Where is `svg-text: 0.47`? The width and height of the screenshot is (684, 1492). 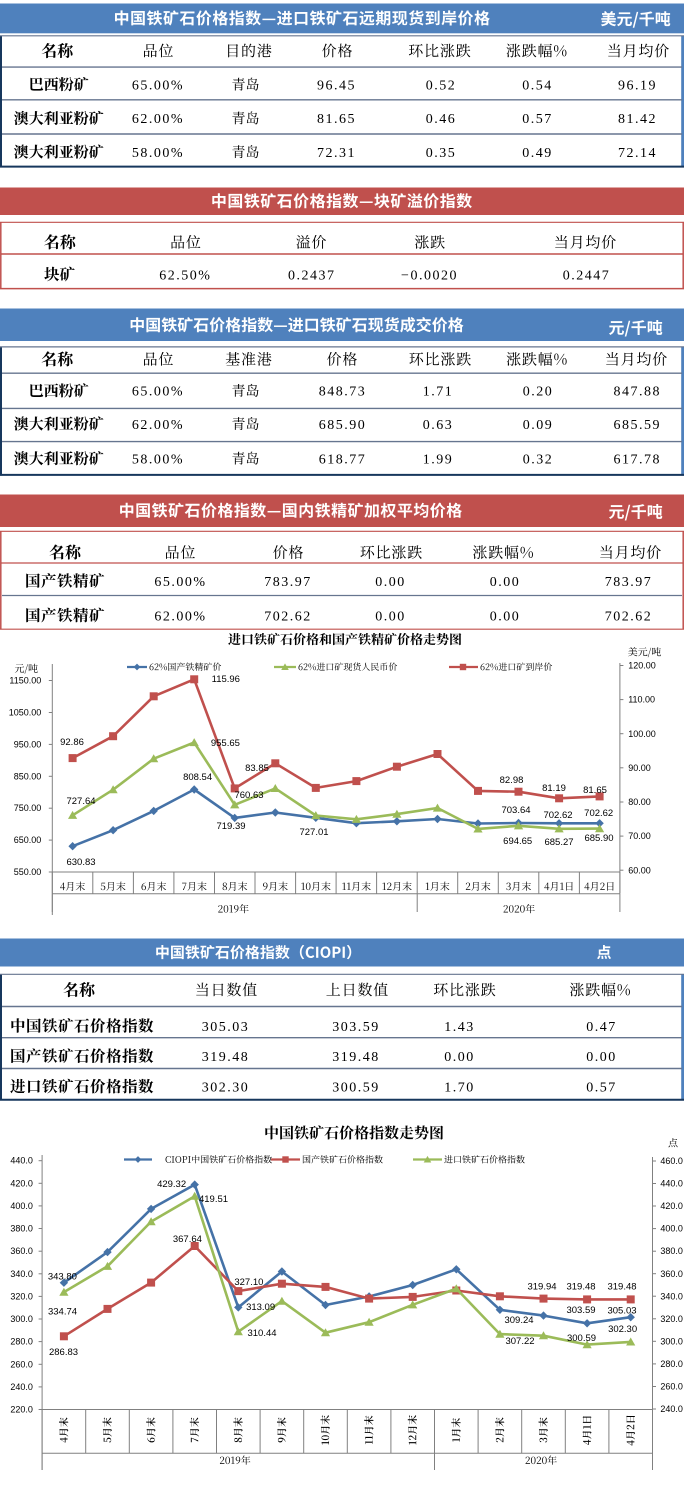
svg-text: 0.47 is located at coordinates (601, 1027).